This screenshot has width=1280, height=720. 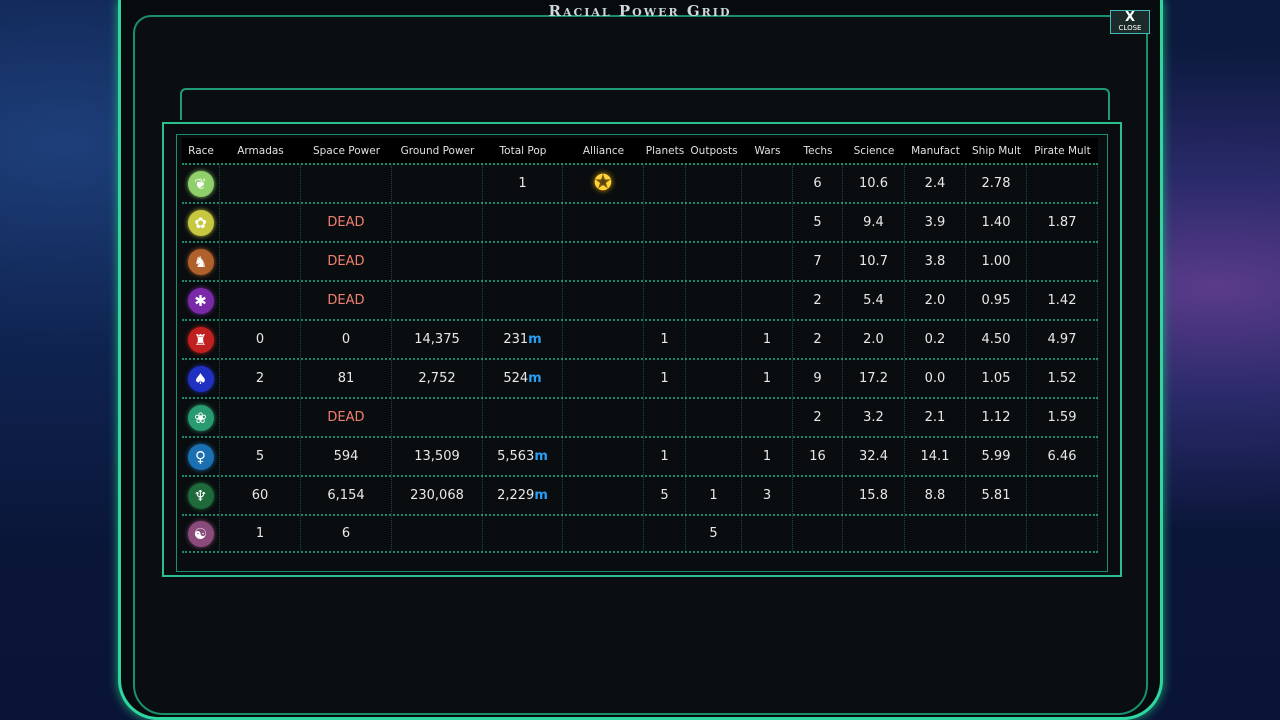 I want to click on table-row: ♜ 0 0 14,375 231 m 1 1 2 2.0 0.2 4.50 4.97, so click(x=640, y=338).